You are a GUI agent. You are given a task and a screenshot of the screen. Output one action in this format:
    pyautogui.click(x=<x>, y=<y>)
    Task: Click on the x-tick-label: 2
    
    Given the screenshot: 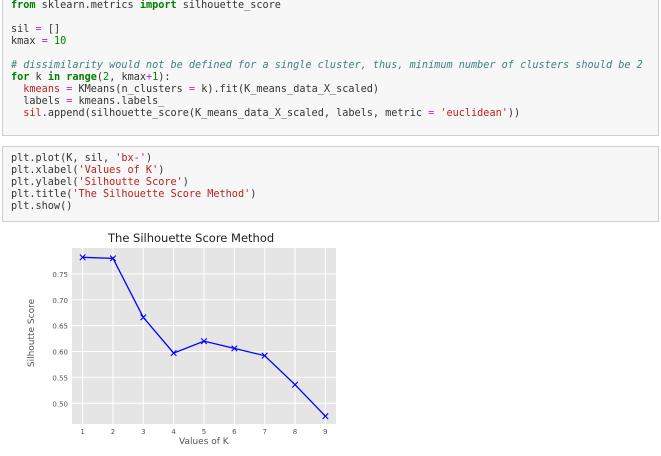 What is the action you would take?
    pyautogui.click(x=113, y=432)
    